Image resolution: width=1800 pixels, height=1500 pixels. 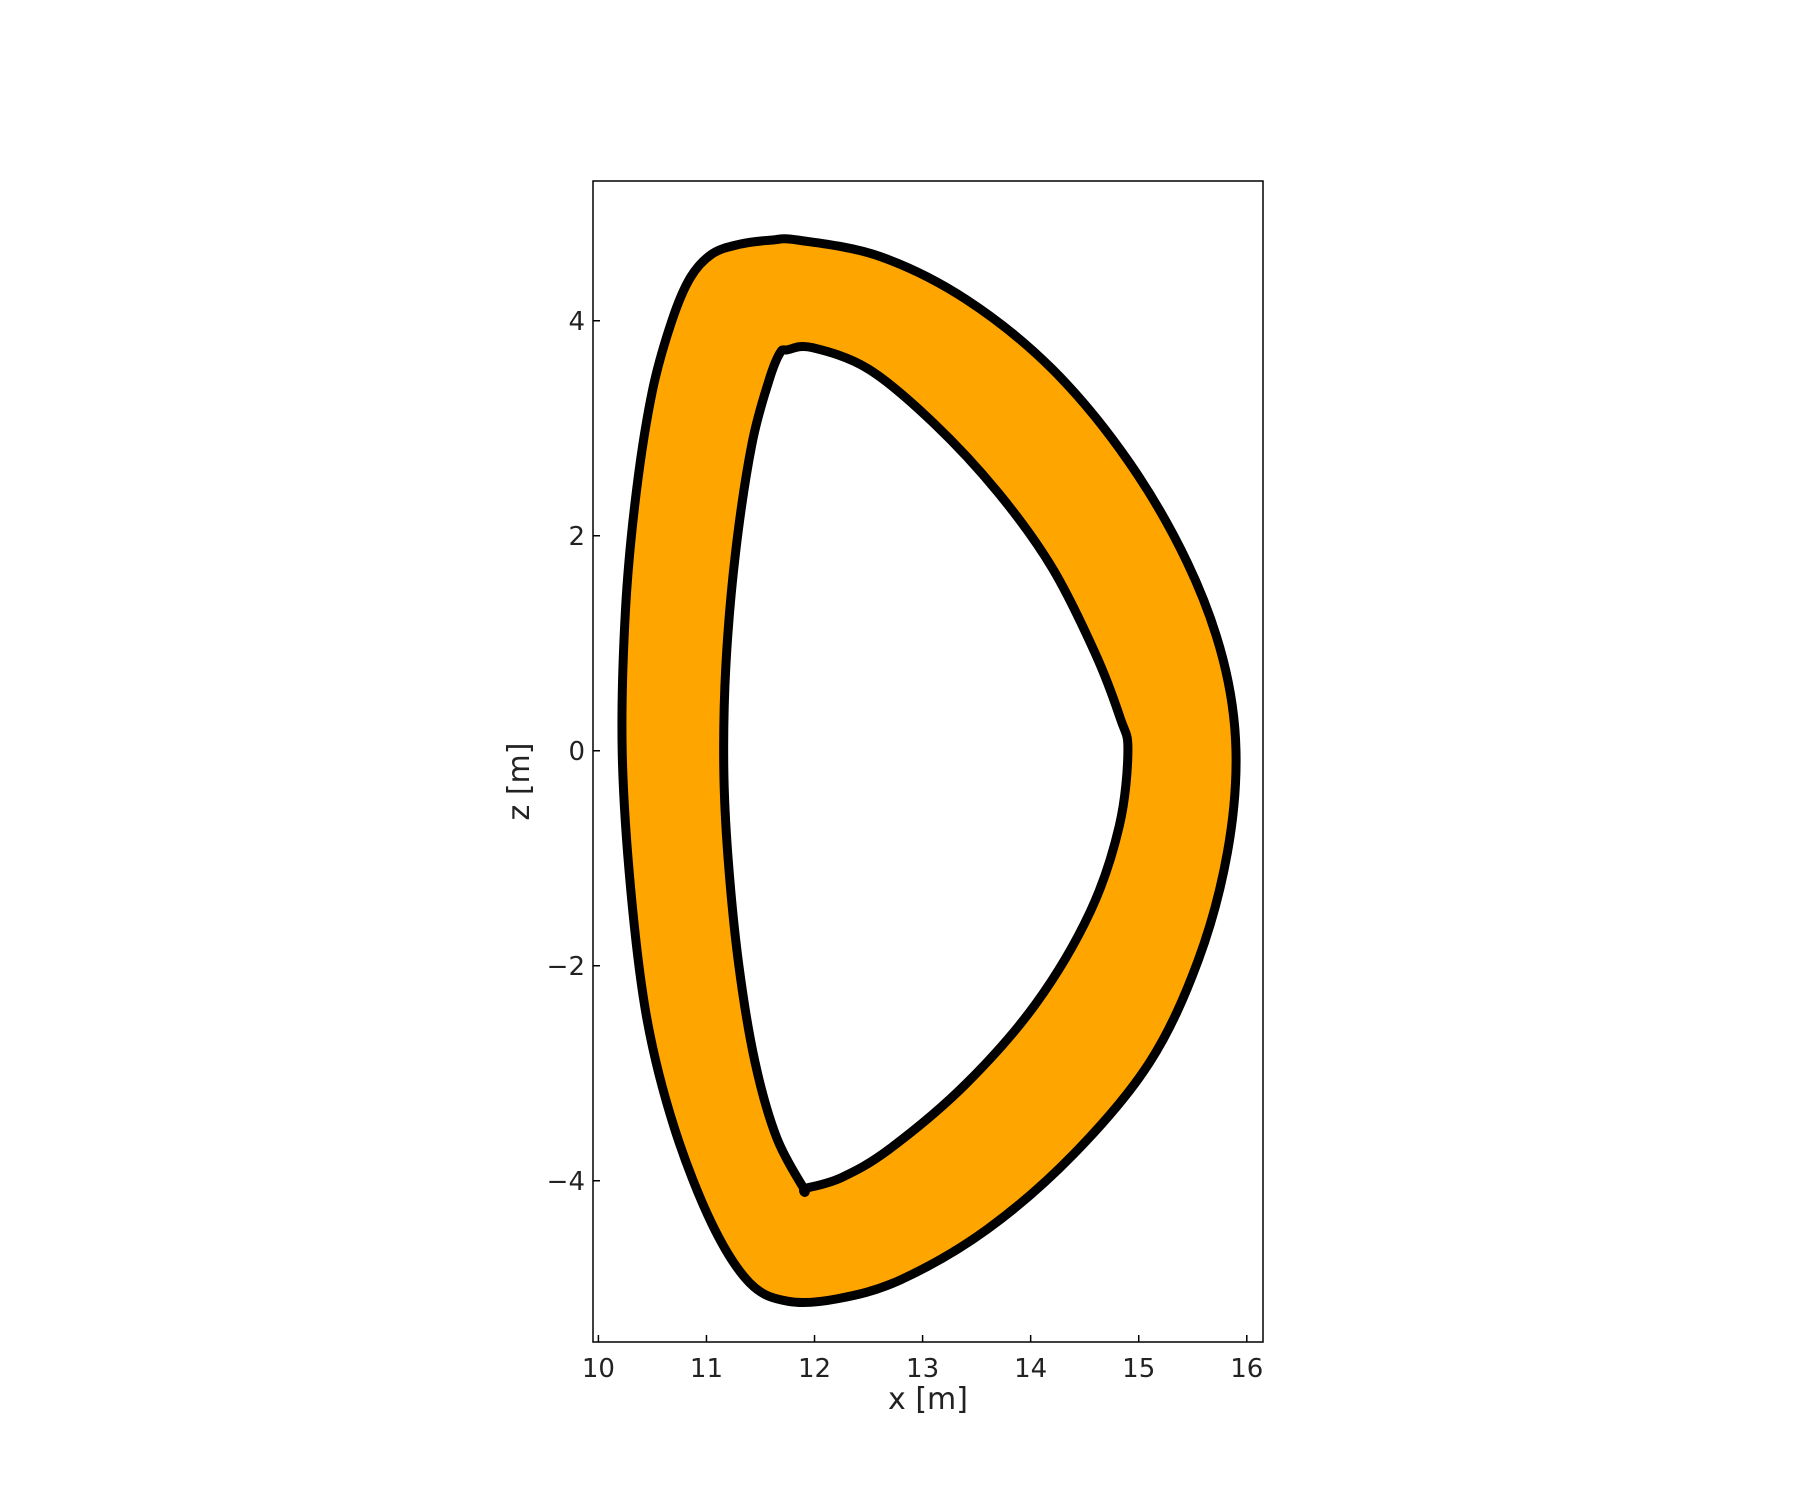 What do you see at coordinates (706, 1369) in the screenshot?
I see `x-tick-label: 11` at bounding box center [706, 1369].